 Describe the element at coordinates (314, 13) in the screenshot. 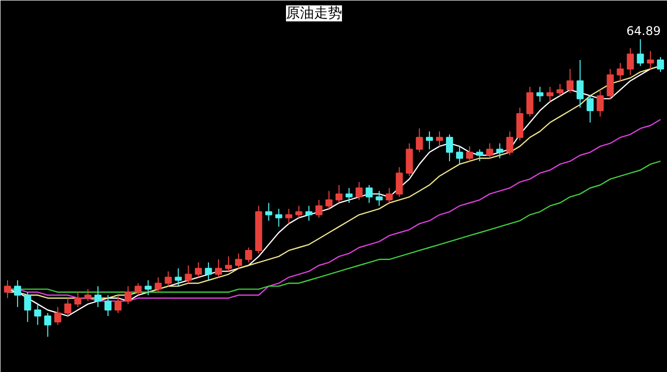

I see `chart-title: 原油走势` at that location.